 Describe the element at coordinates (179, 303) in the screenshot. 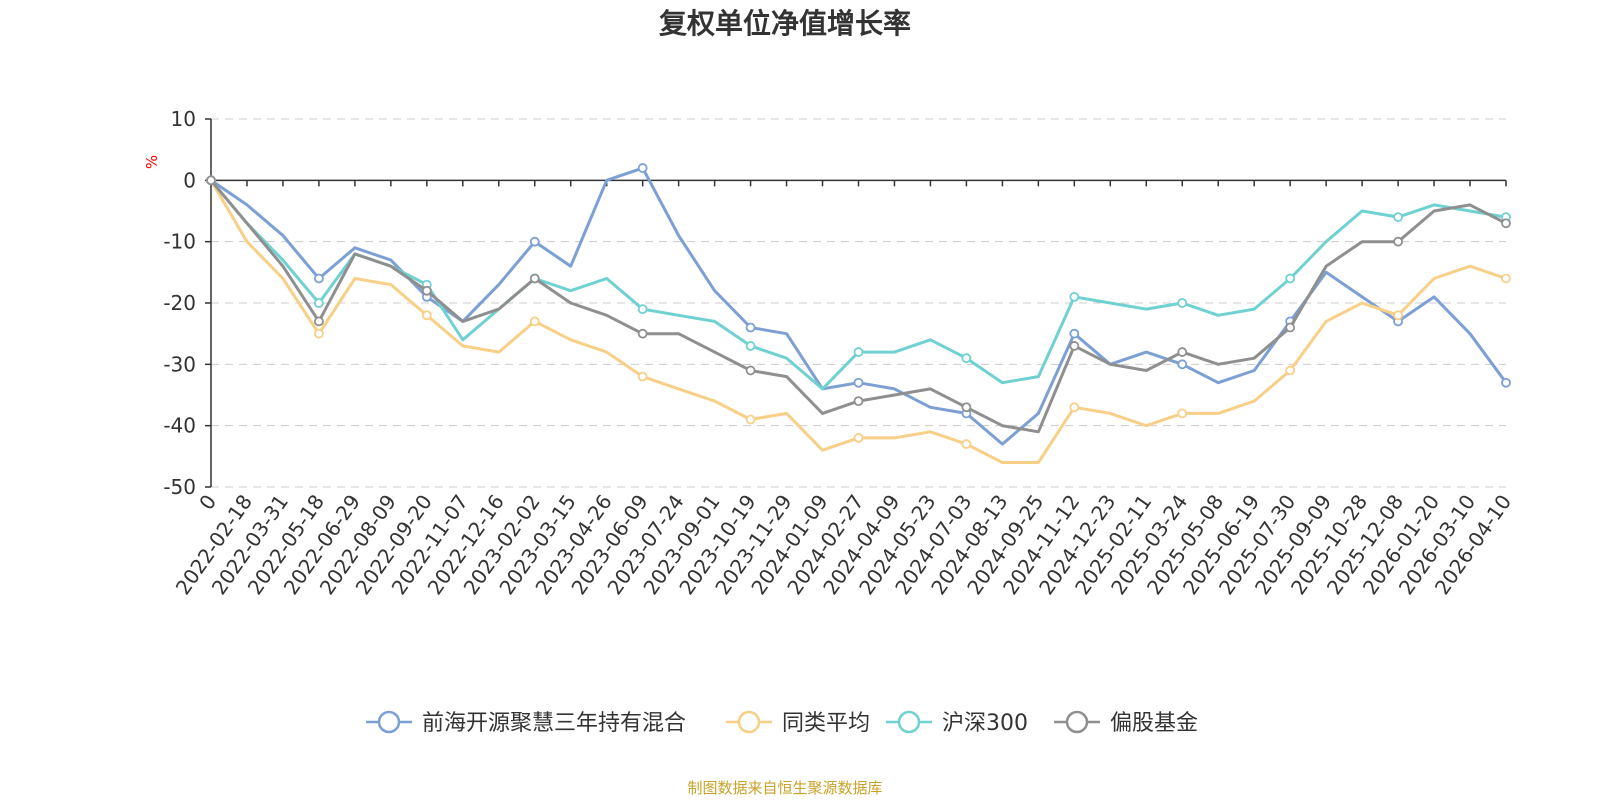

I see `y-tick-label: -20` at that location.